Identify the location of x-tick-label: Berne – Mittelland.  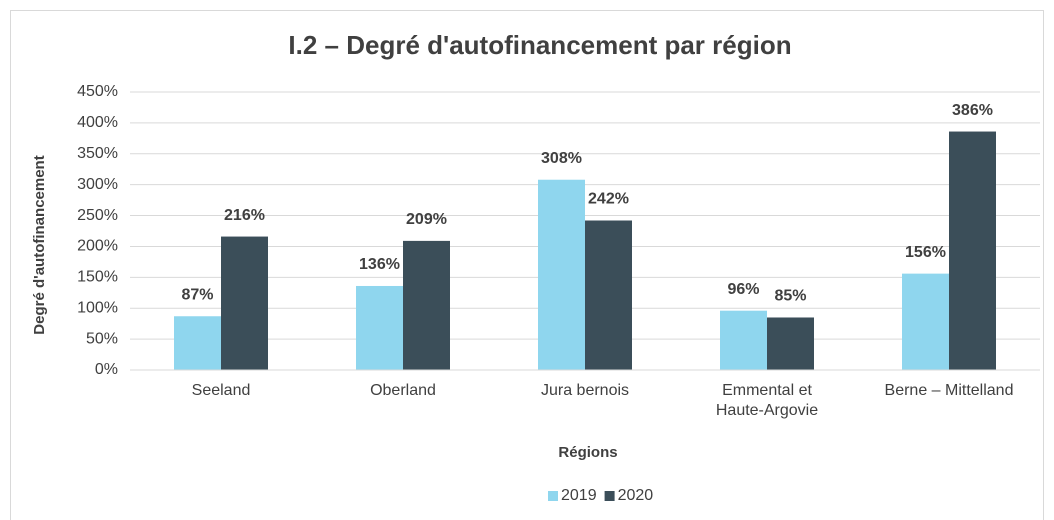
(949, 390).